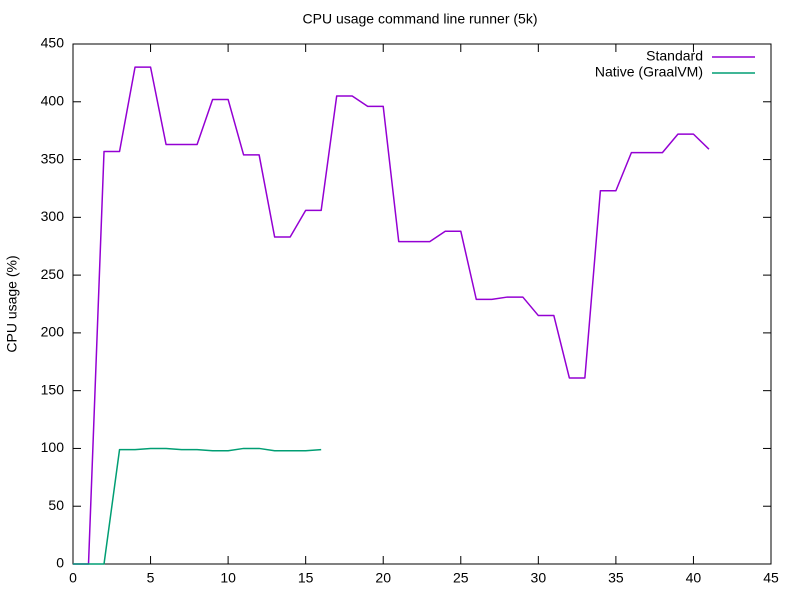  Describe the element at coordinates (383, 578) in the screenshot. I see `x-tick-label: 20` at that location.